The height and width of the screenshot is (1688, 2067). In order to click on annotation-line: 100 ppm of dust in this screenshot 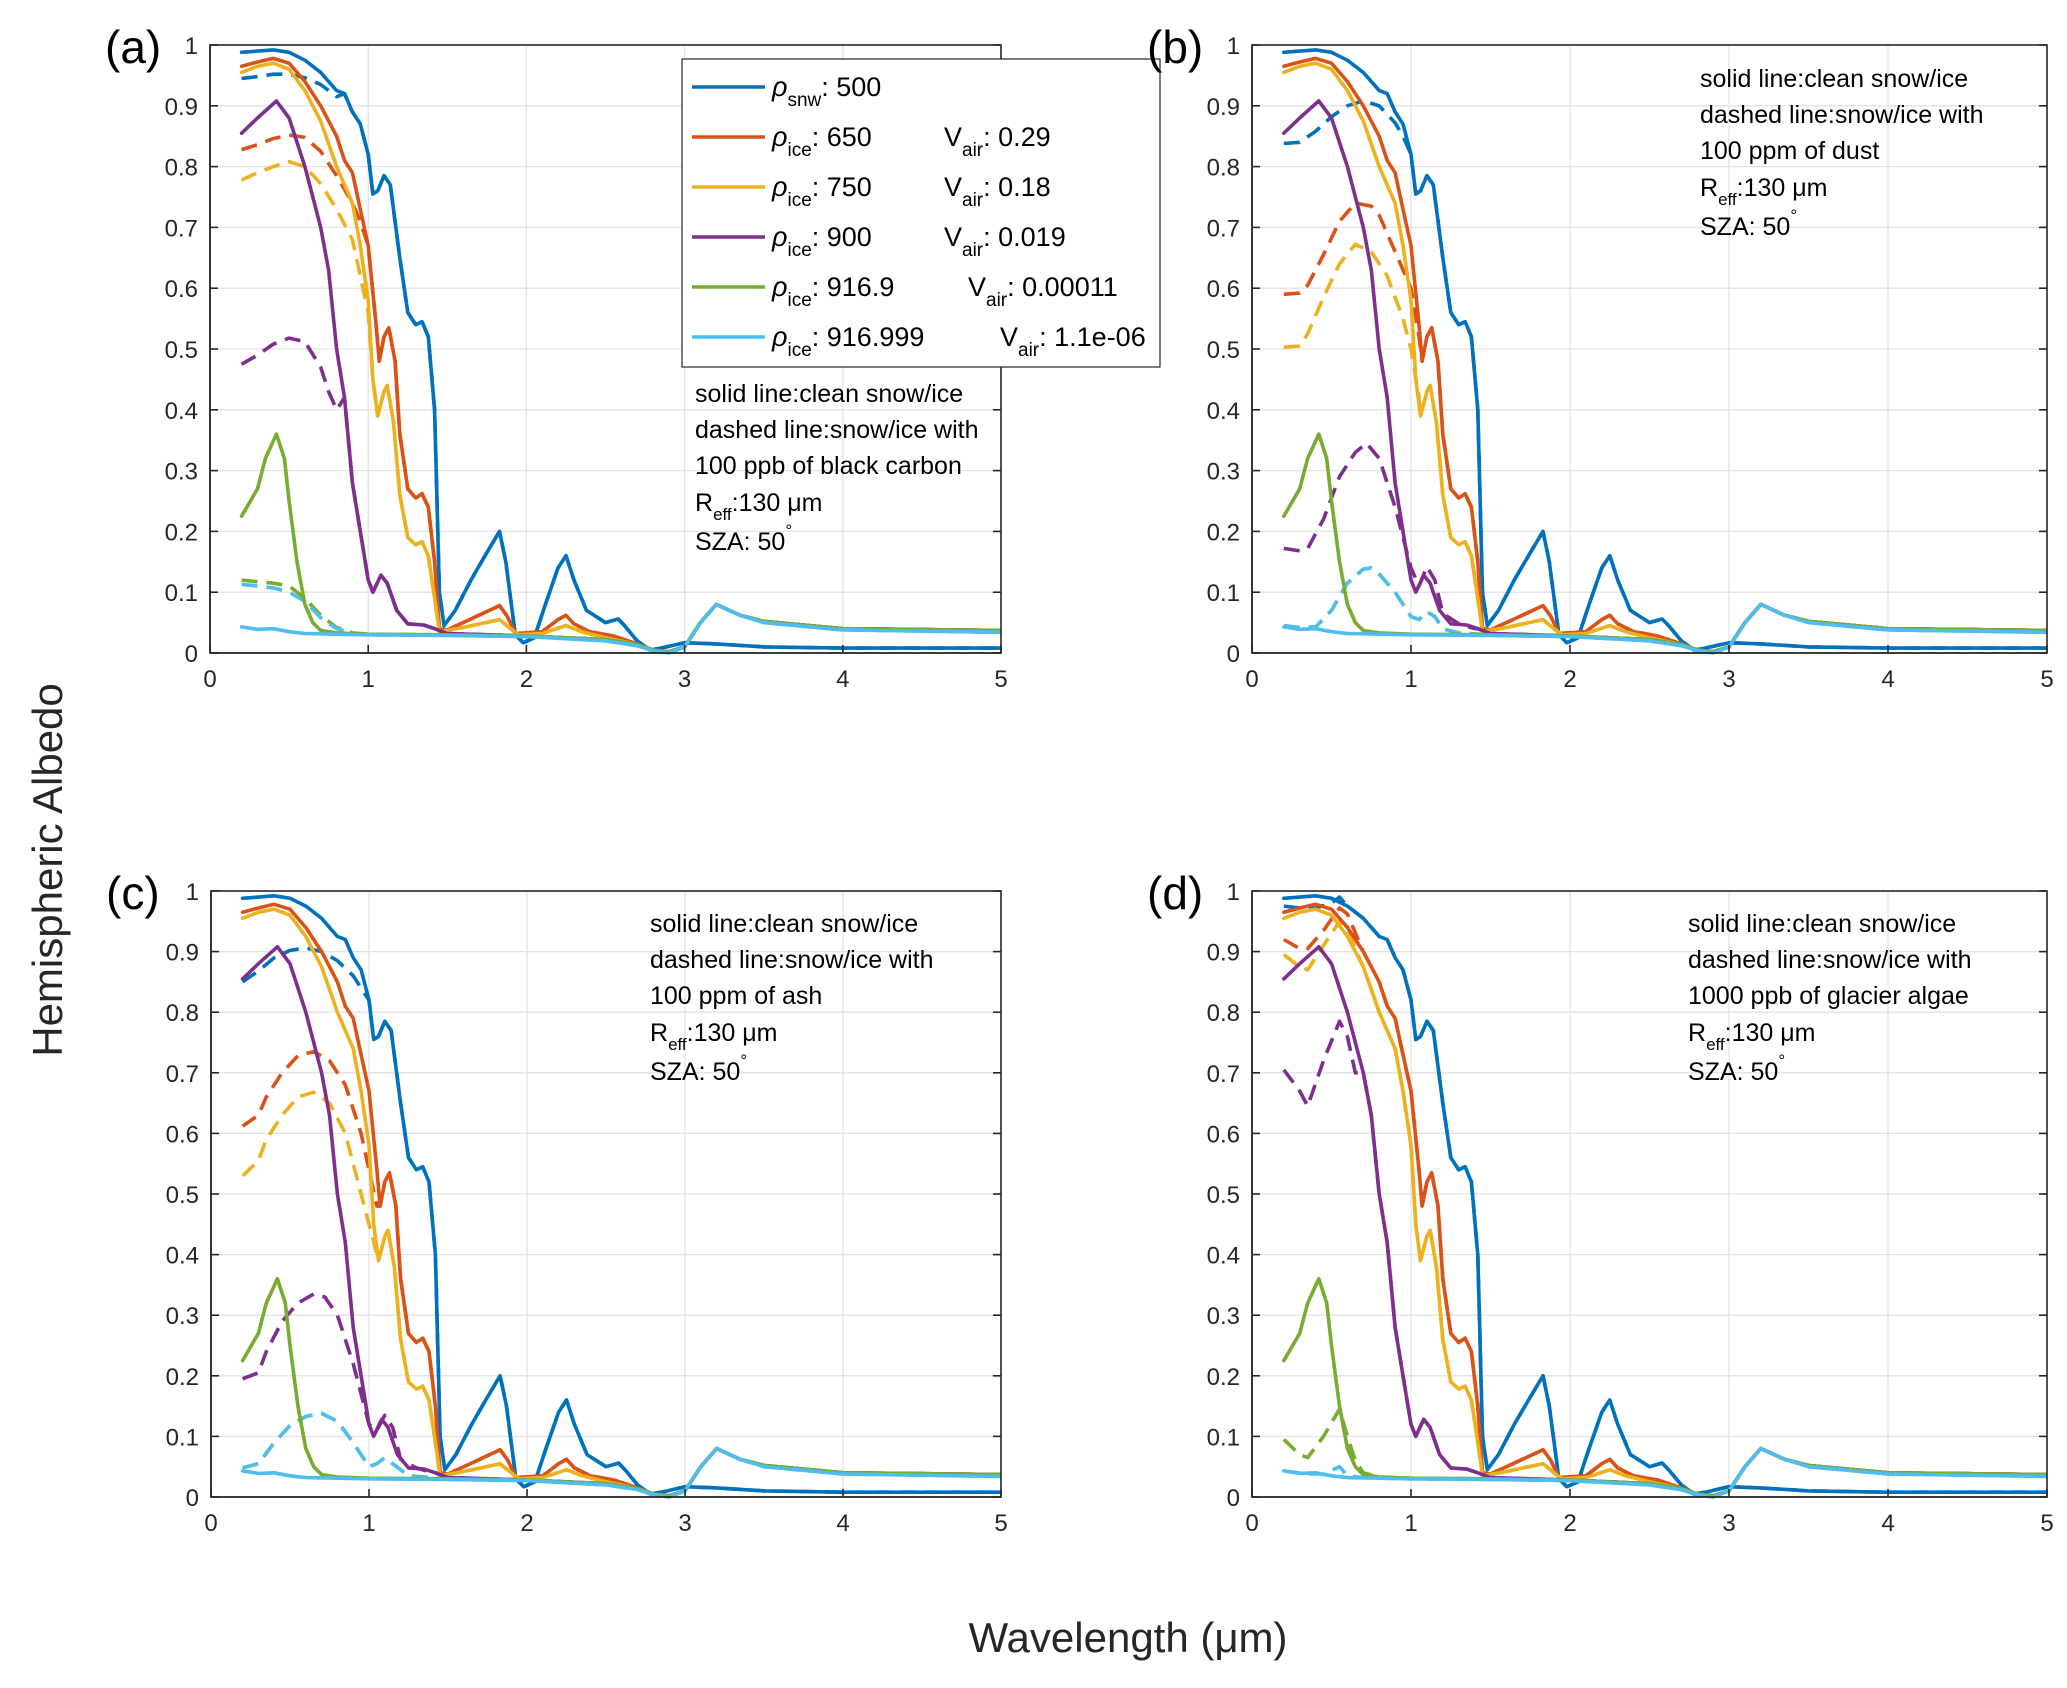, I will do `click(1789, 151)`.